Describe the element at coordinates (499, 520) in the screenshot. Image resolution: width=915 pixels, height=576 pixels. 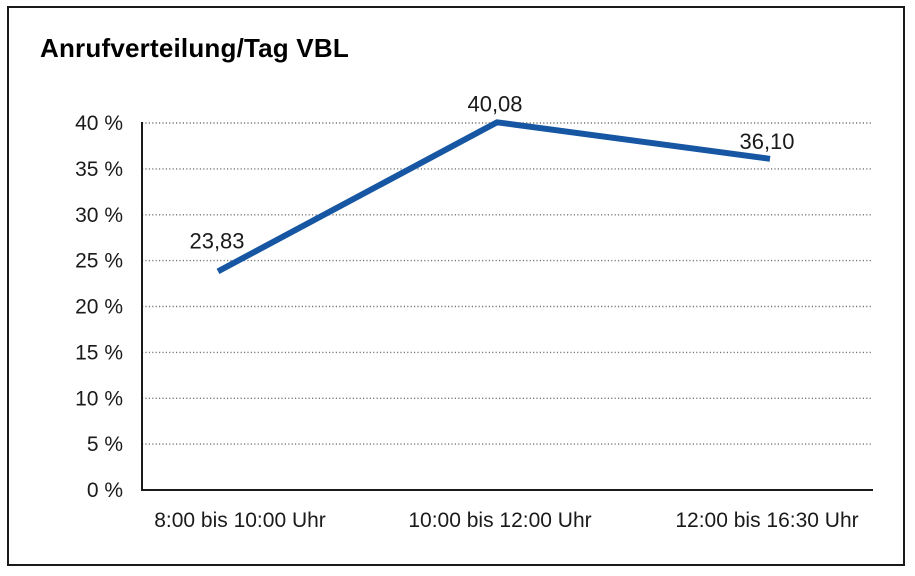
I see `x-category-label: 10:00 bis 12:00 Uhr` at that location.